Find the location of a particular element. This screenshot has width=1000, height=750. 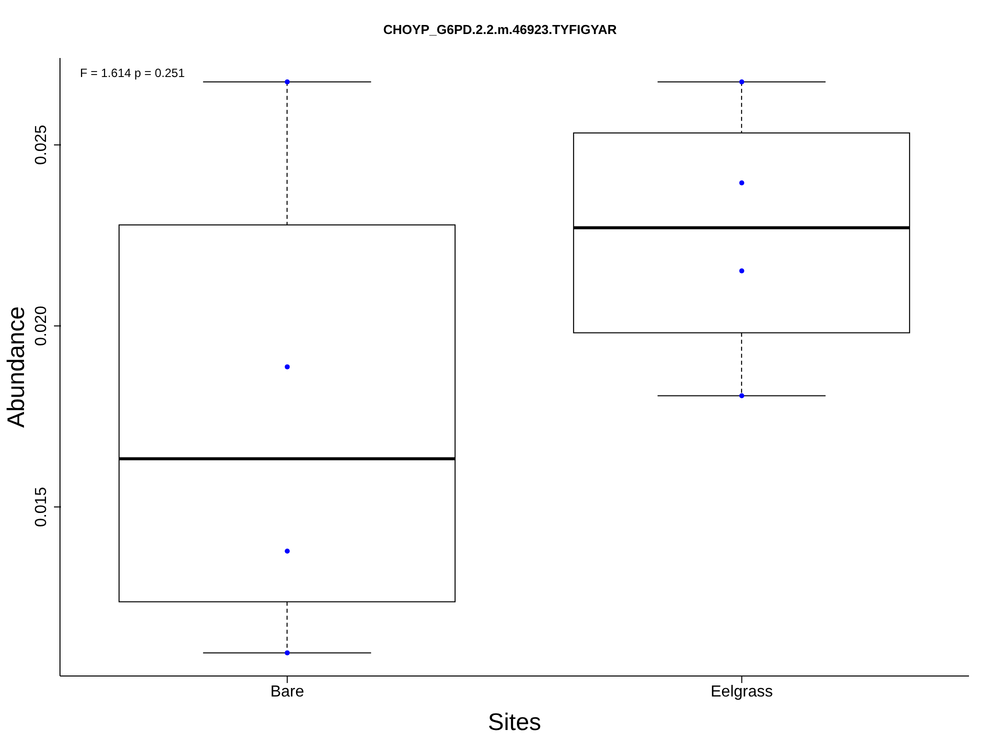

chart-title: CHOYP_G6PD.2.2.m.46923.TYFIGYAR is located at coordinates (500, 29).